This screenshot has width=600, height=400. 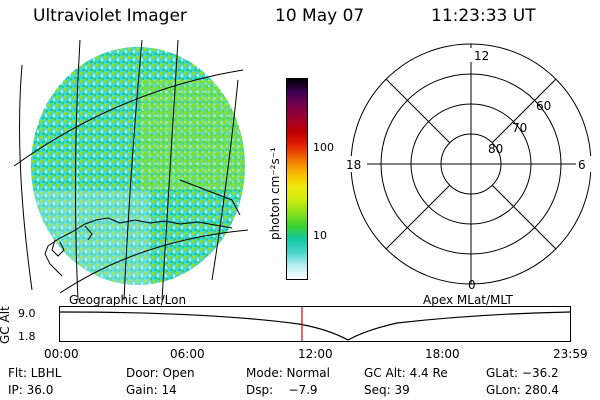 I want to click on timeline-ytick-low: 1.8, so click(x=27, y=336).